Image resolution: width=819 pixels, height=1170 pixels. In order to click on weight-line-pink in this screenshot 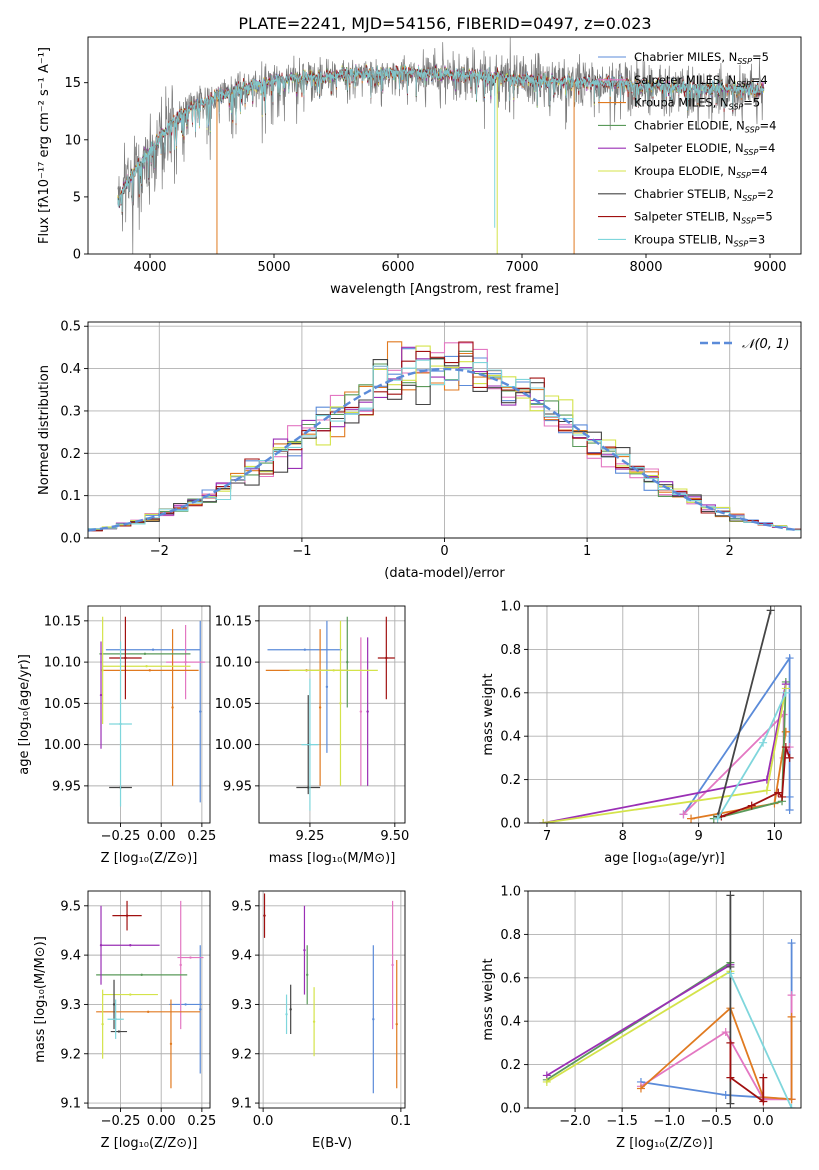, I will do `click(736, 763)`.